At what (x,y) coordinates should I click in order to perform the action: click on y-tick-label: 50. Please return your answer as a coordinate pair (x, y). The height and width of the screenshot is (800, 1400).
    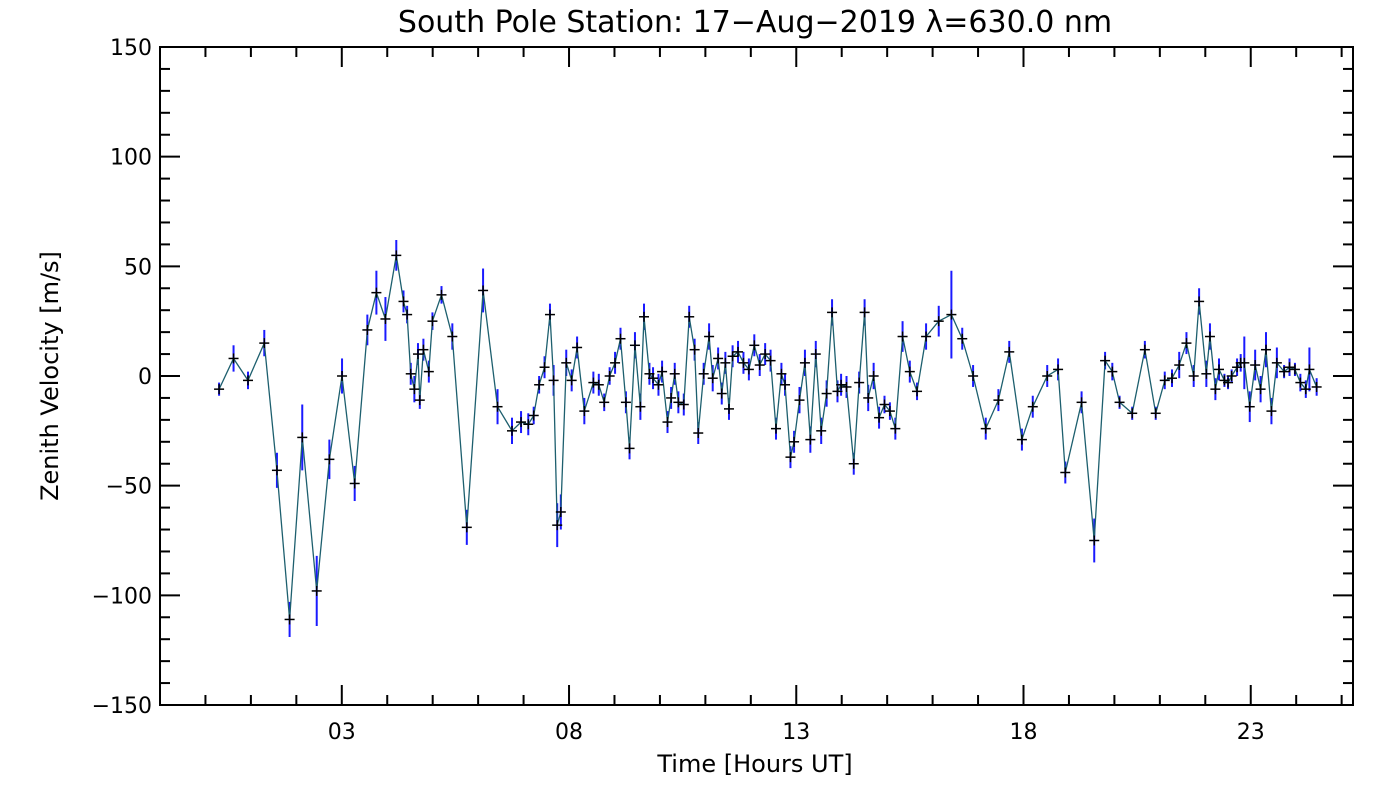
    Looking at the image, I should click on (138, 267).